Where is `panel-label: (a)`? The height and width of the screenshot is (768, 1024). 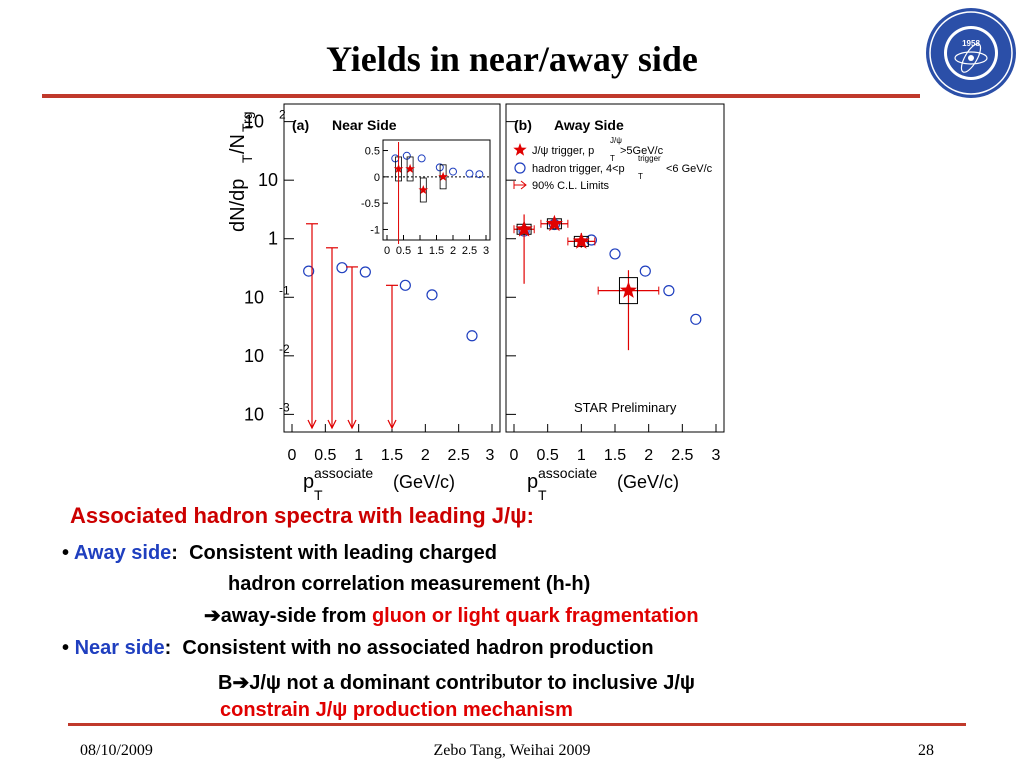 panel-label: (a) is located at coordinates (300, 125).